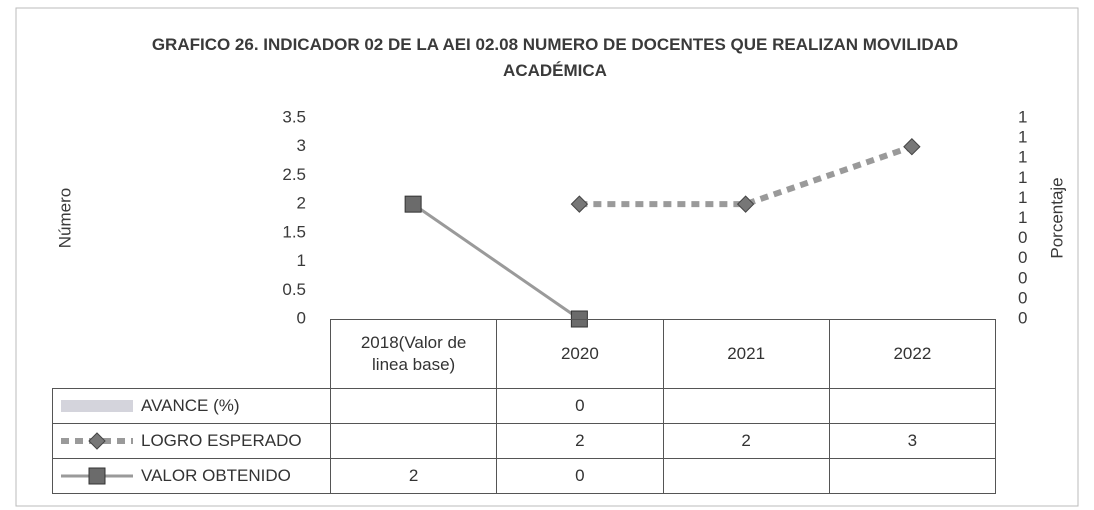  What do you see at coordinates (301, 203) in the screenshot?
I see `y-tick-label: 2` at bounding box center [301, 203].